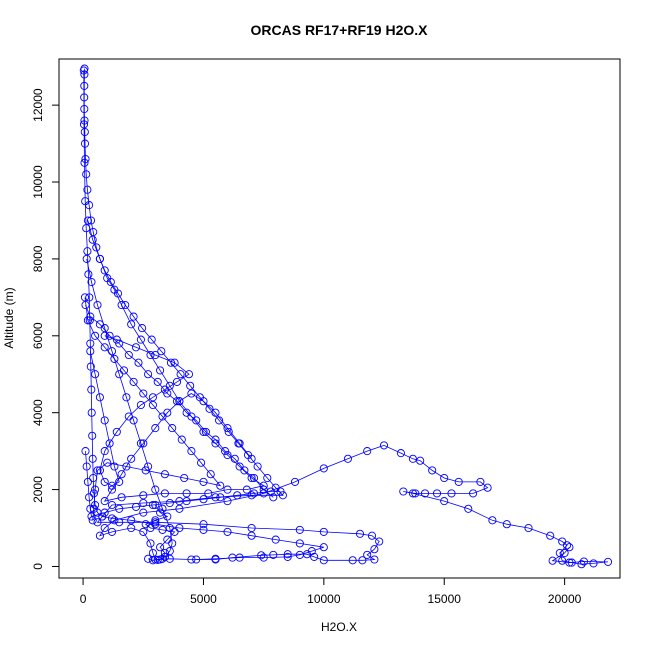 This screenshot has width=650, height=650. Describe the element at coordinates (340, 30) in the screenshot. I see `chart-title: ORCAS RF17+RF19 H2O.X` at that location.